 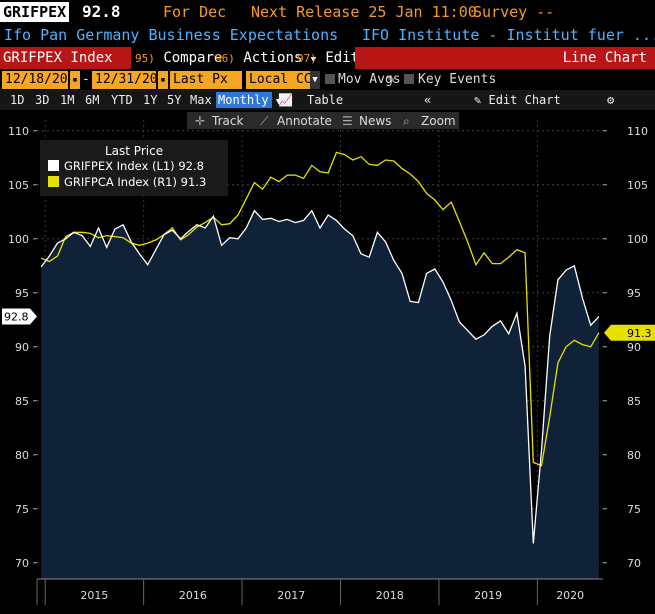 I want to click on y-tick-label-left: 90, so click(x=22, y=347).